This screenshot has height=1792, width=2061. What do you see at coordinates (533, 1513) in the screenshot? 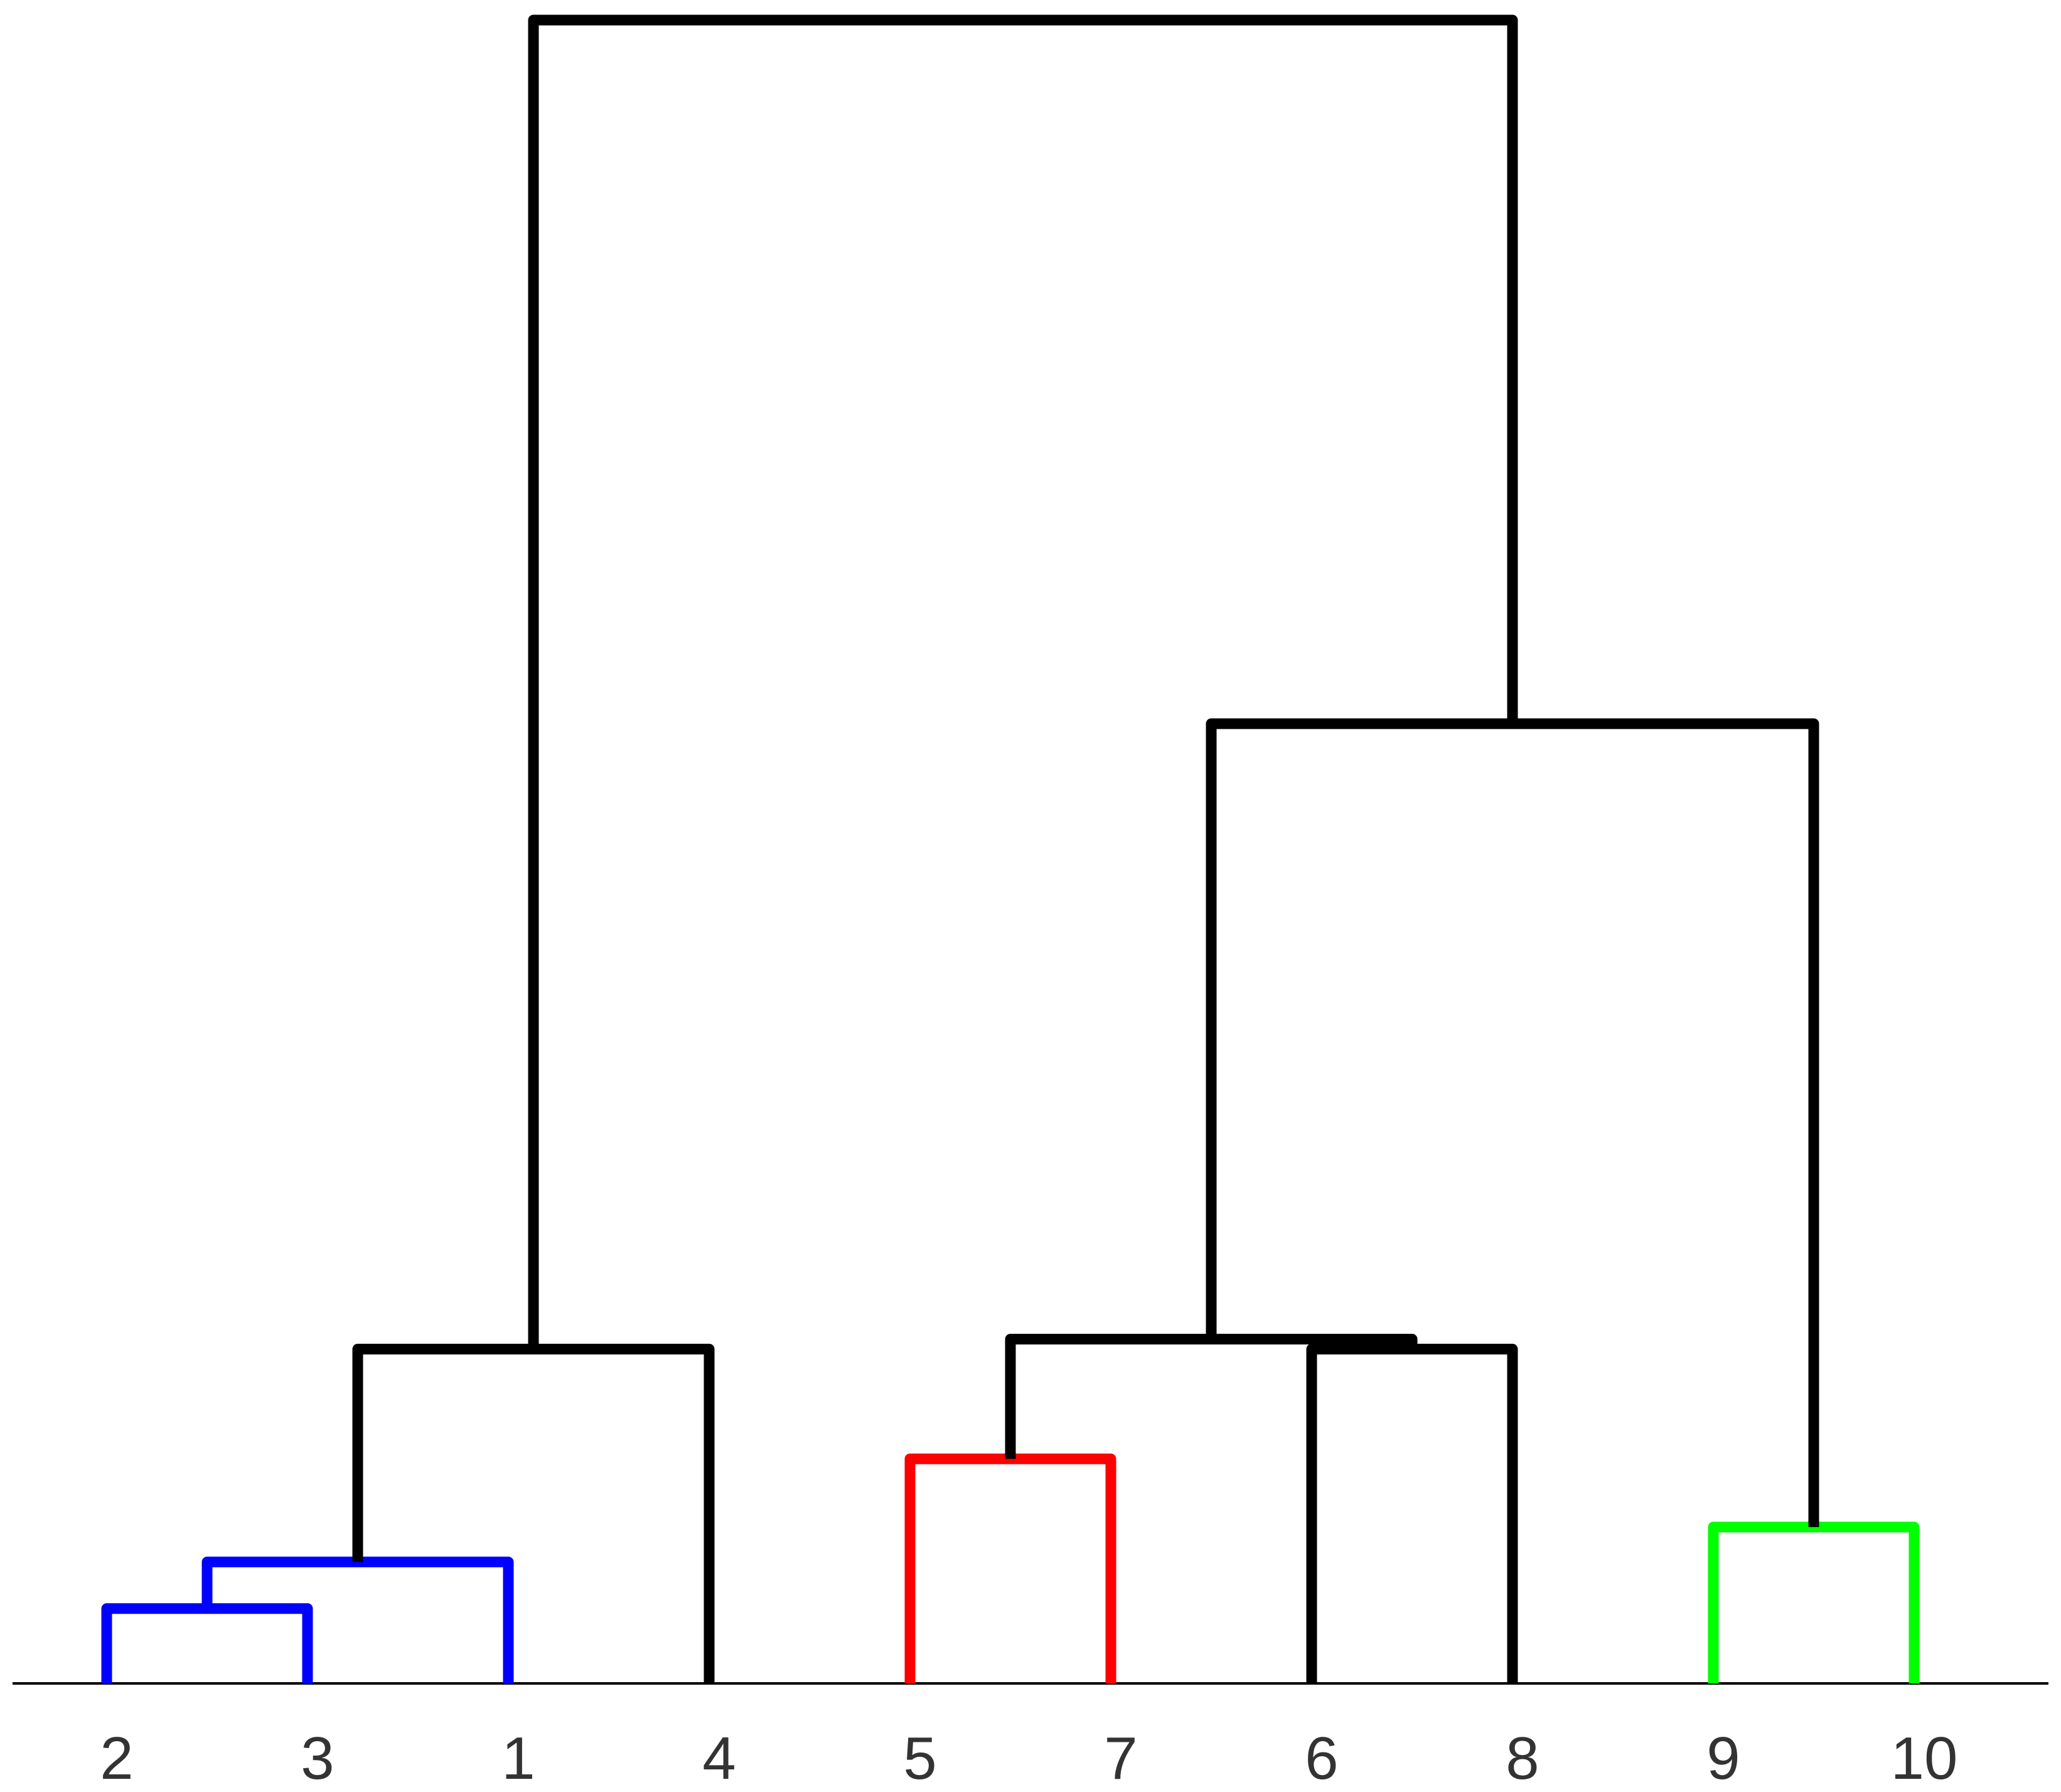
I see `branch-m3` at bounding box center [533, 1513].